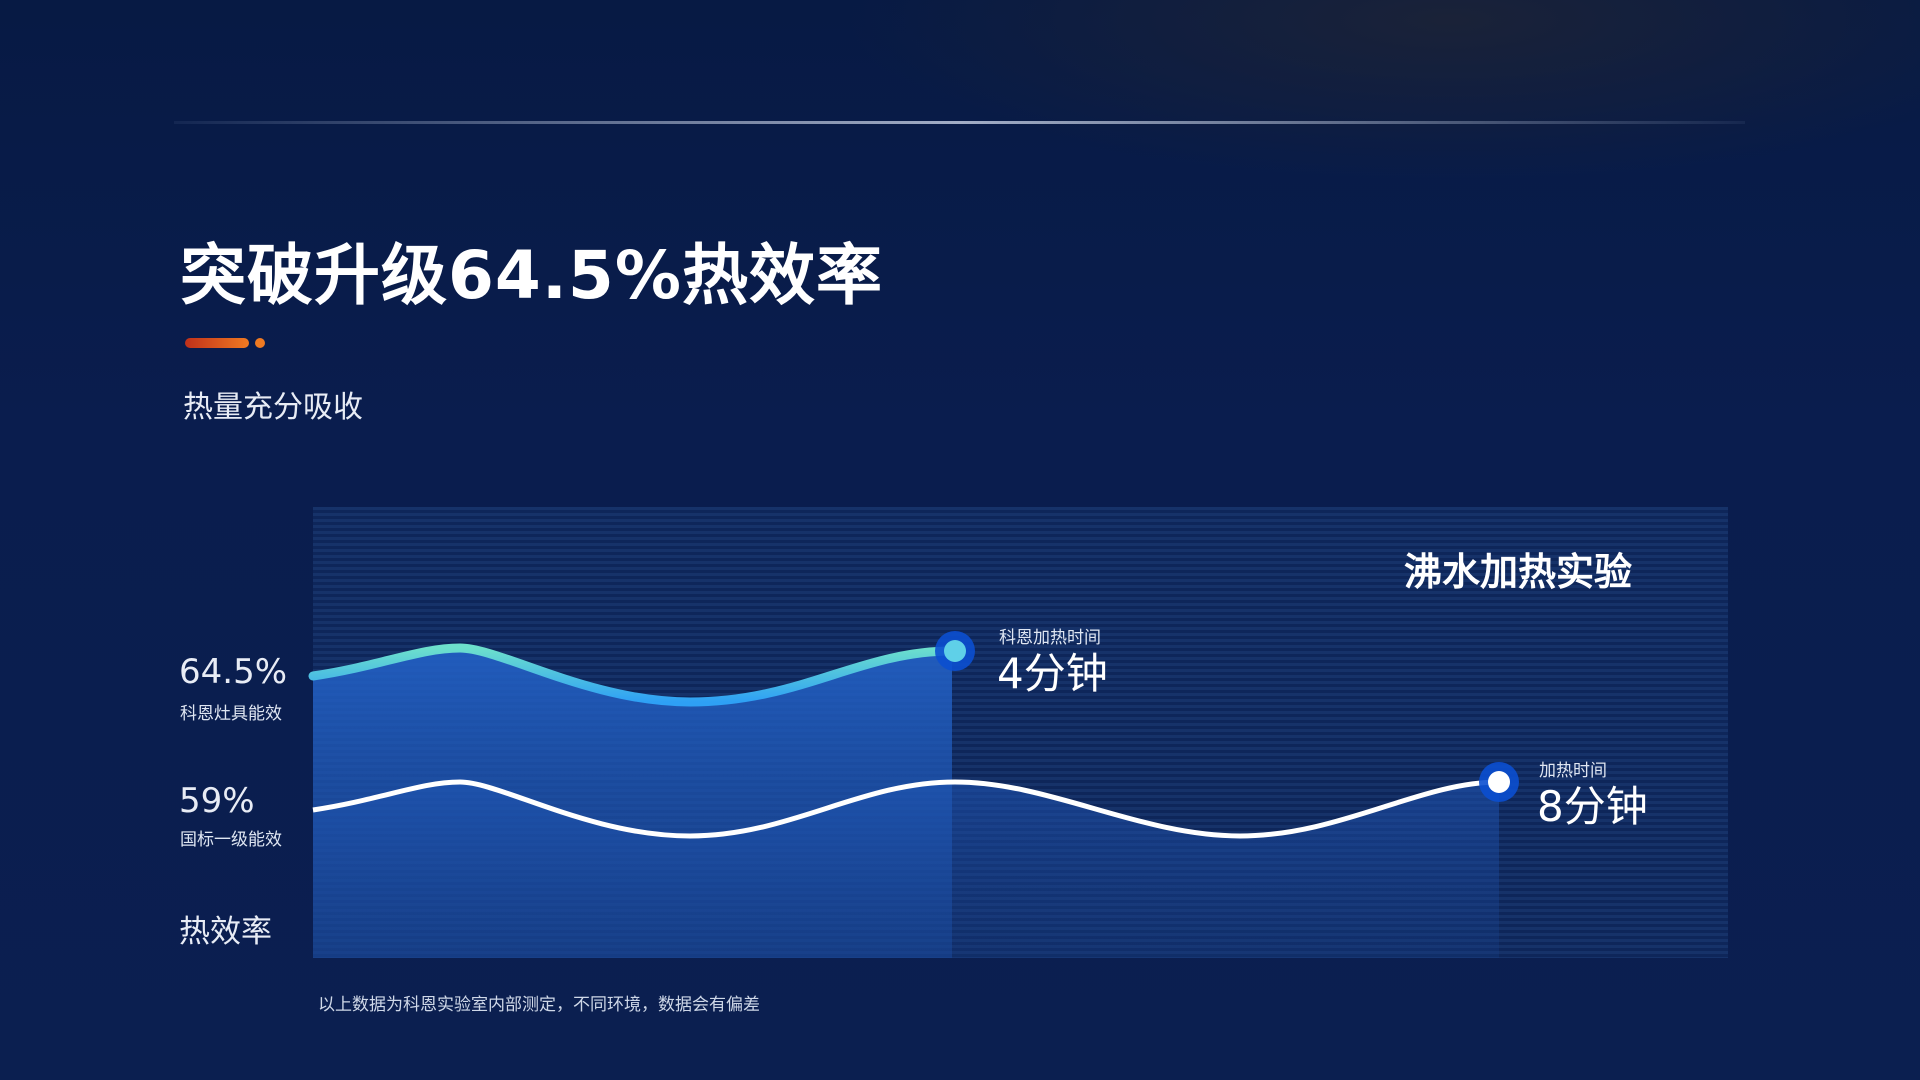 The width and height of the screenshot is (1920, 1080). I want to click on series-1-time-label: 科恩加热时间, so click(1050, 638).